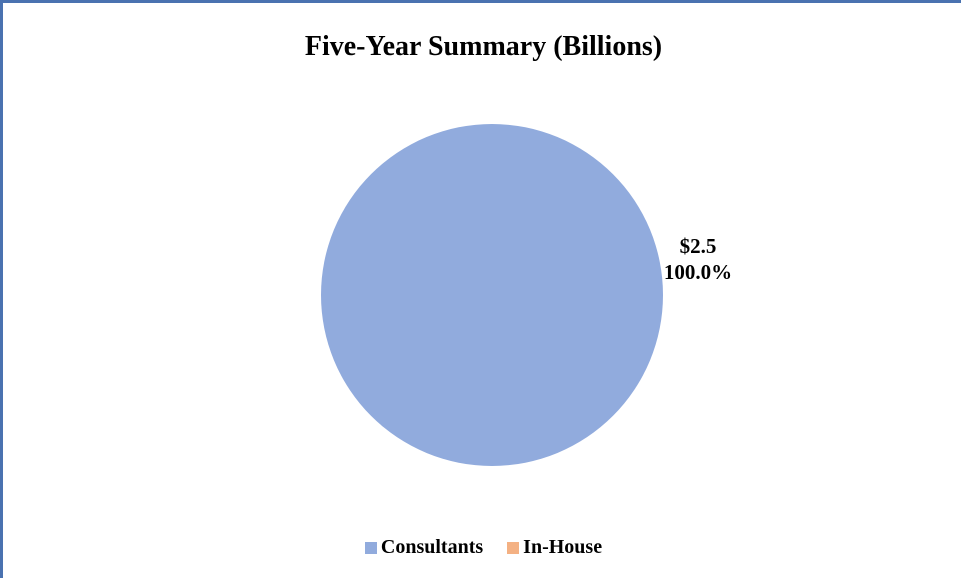 Image resolution: width=961 pixels, height=581 pixels. What do you see at coordinates (432, 547) in the screenshot?
I see `legend-label-consultants: Consultants` at bounding box center [432, 547].